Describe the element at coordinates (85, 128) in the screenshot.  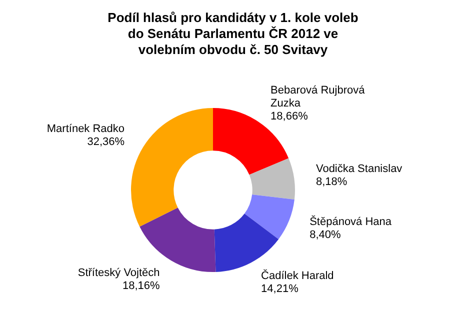
I see `slice-label: Martínek Radko` at that location.